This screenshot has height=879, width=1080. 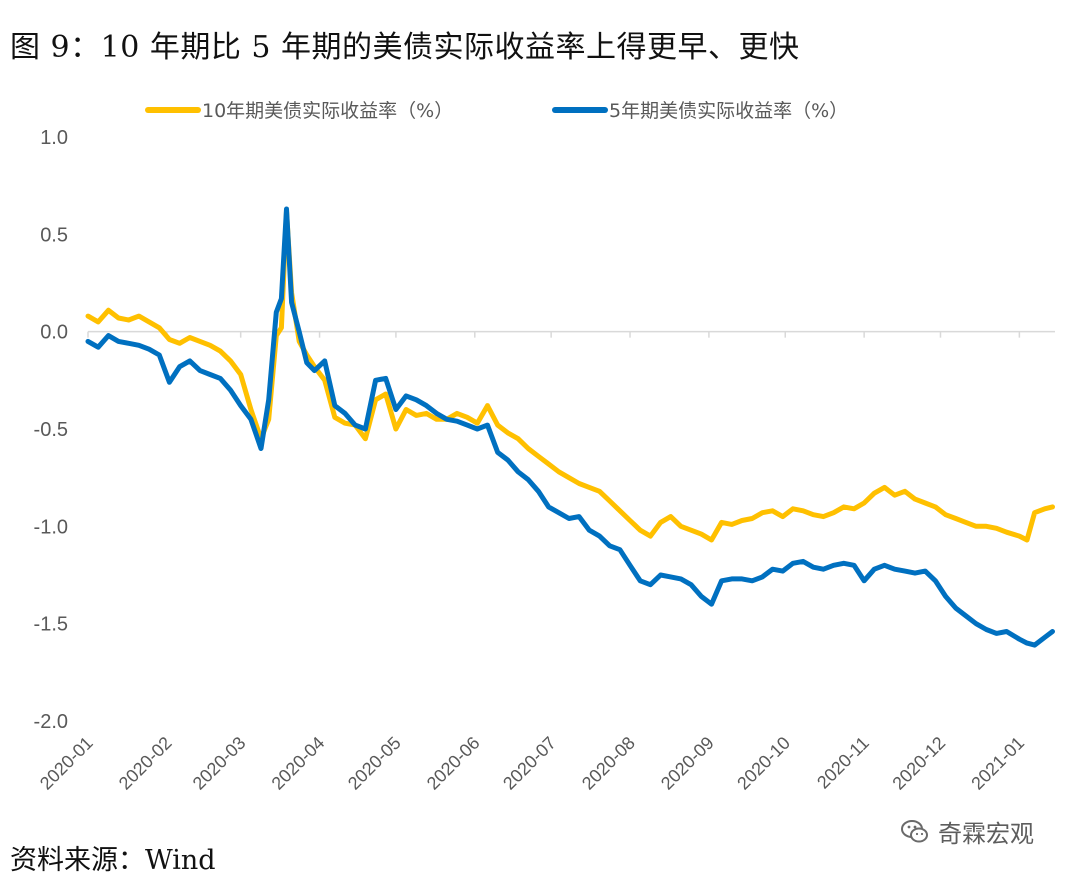 What do you see at coordinates (405, 47) in the screenshot?
I see `figure-title: 图 9：10 年期比 5 年期的美债实际收益率上得更早、更快` at bounding box center [405, 47].